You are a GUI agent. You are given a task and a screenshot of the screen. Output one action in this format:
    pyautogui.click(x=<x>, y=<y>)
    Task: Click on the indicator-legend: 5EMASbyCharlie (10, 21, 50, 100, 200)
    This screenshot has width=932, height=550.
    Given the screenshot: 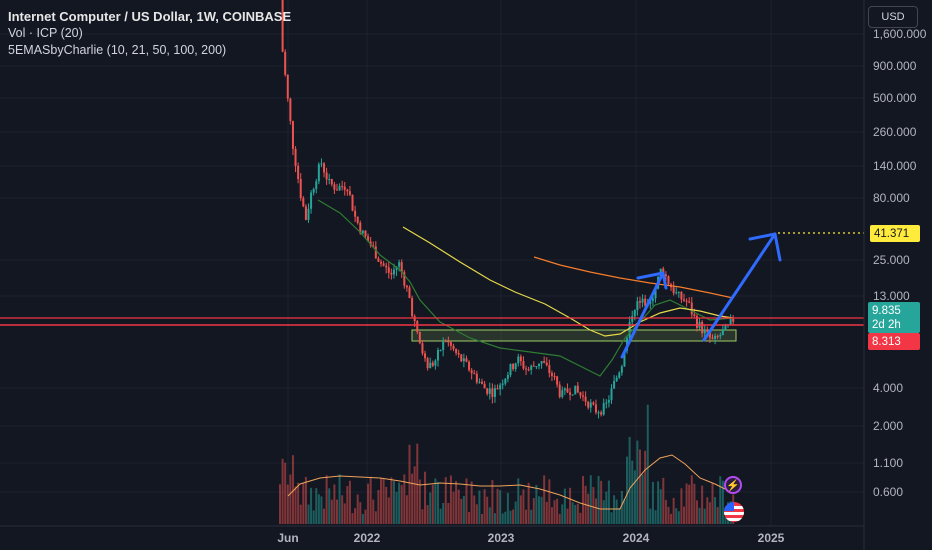 What is the action you would take?
    pyautogui.click(x=117, y=50)
    